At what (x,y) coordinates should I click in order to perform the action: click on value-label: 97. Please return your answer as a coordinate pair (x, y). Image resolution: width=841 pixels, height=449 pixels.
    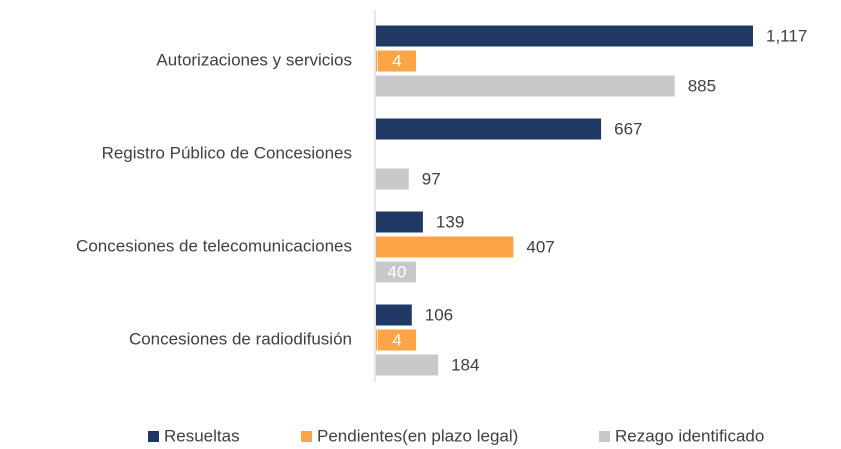
    Looking at the image, I should click on (431, 178).